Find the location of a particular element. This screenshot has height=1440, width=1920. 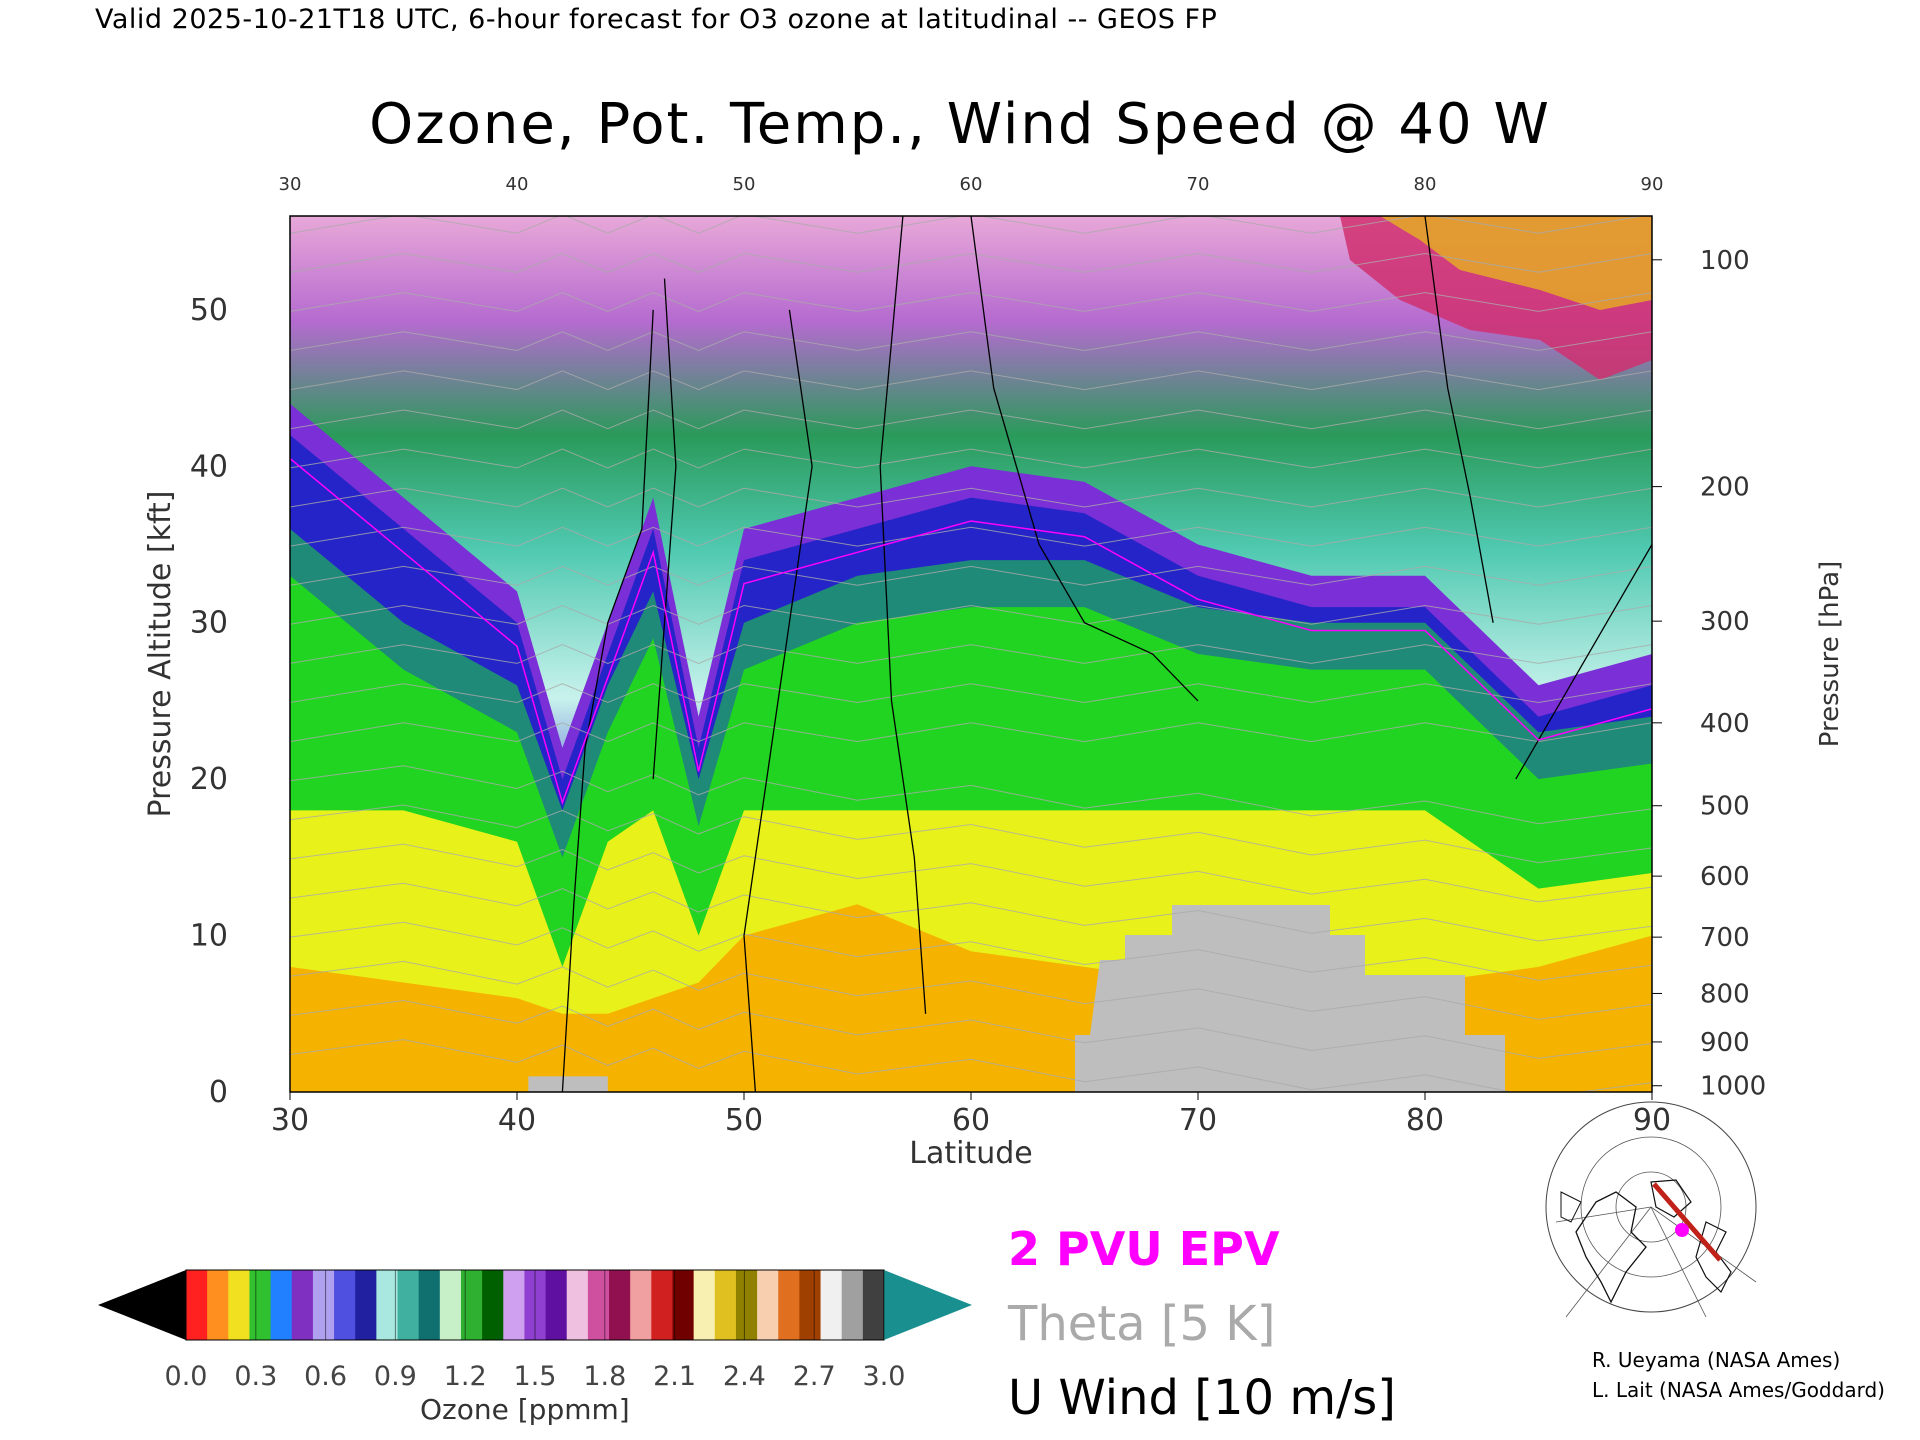

map-transect-line is located at coordinates (1687, 1222).